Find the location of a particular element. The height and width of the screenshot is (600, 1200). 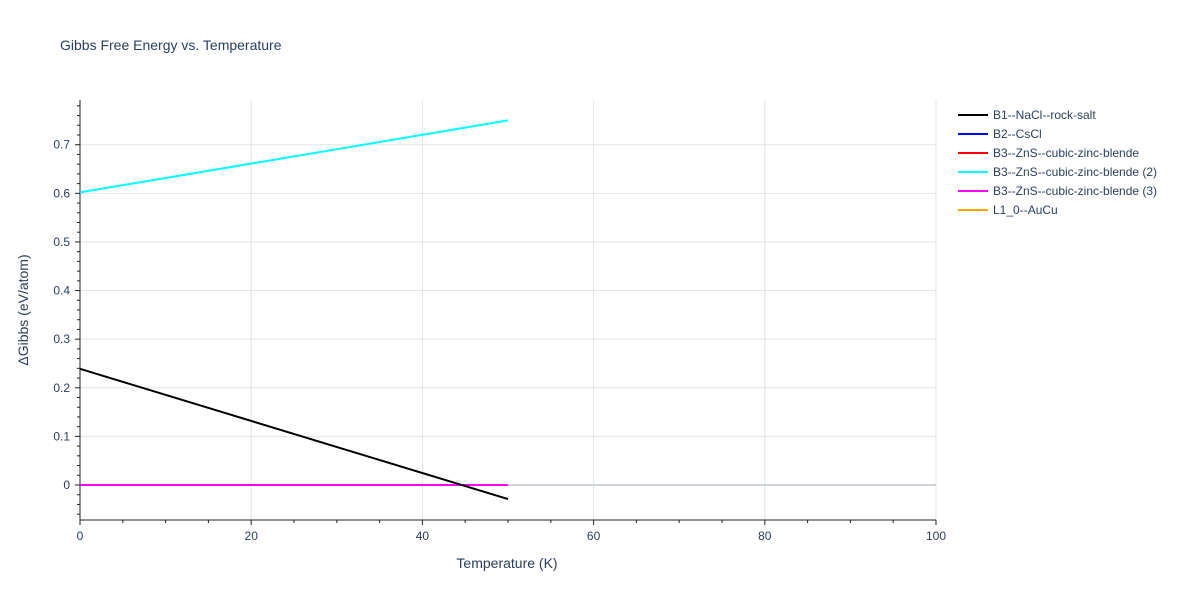

y-tick-label: 0.4 is located at coordinates (61, 291).